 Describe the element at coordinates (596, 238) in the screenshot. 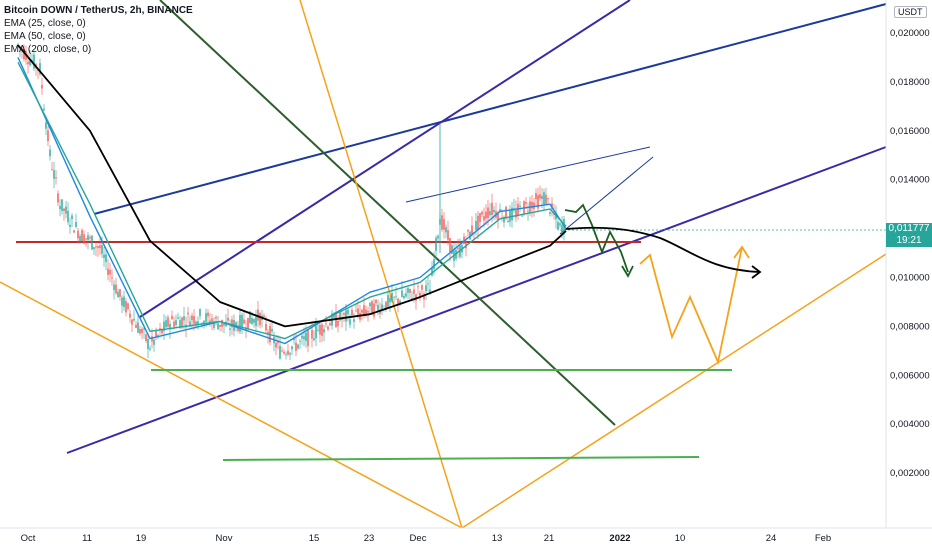

I see `green-projection-path` at that location.